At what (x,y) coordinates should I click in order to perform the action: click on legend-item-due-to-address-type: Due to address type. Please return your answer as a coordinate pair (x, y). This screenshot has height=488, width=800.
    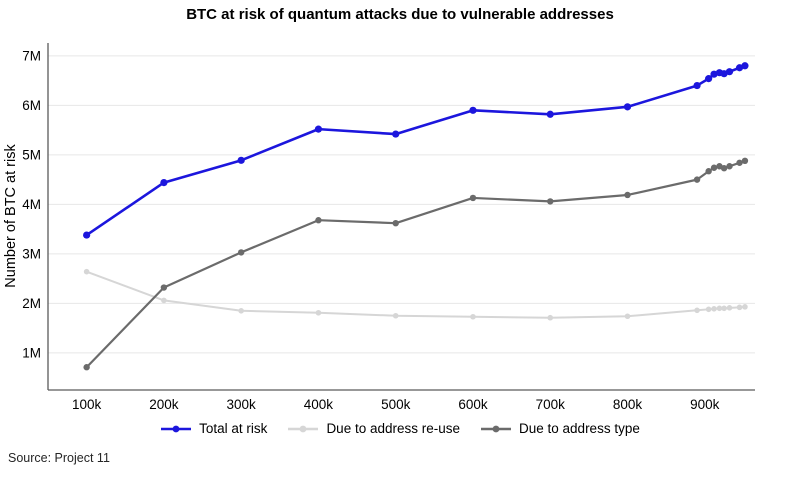
    Looking at the image, I should click on (560, 428).